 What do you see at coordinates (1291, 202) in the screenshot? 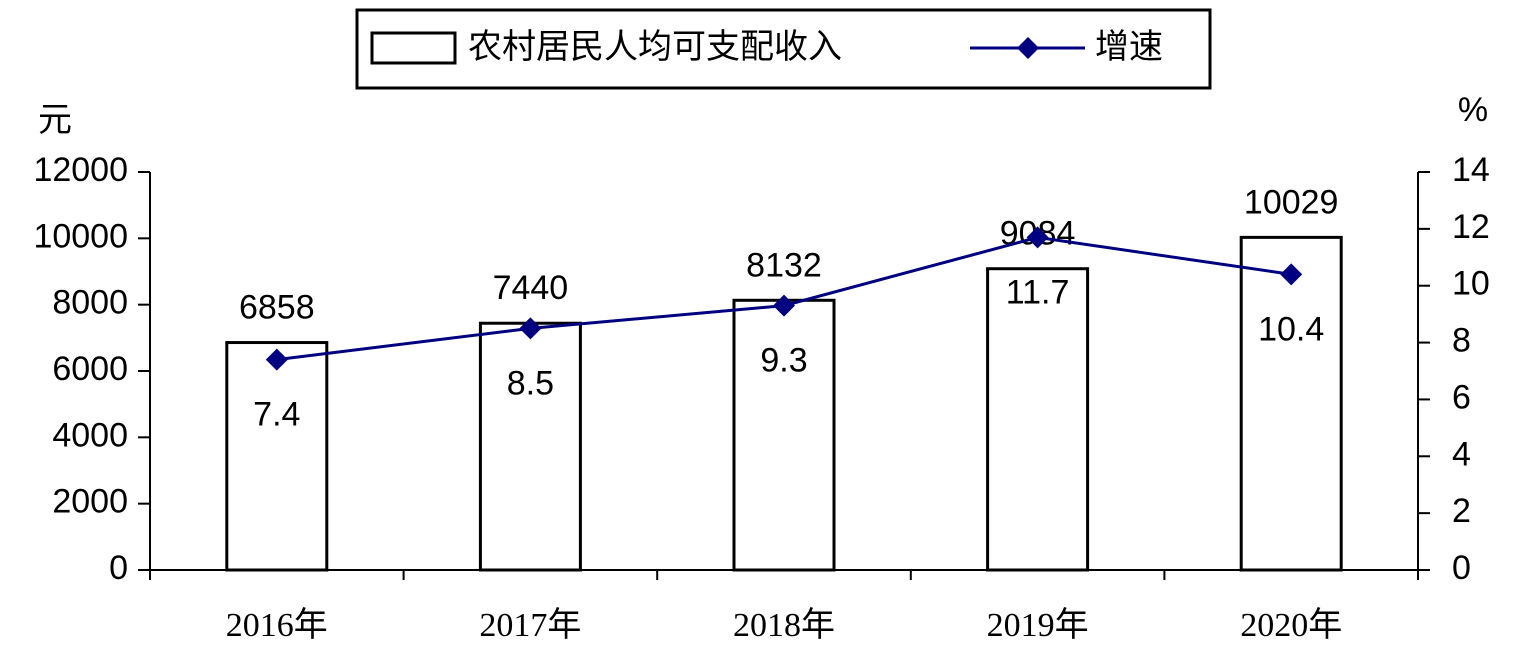
I see `bar-value-label: 10029` at bounding box center [1291, 202].